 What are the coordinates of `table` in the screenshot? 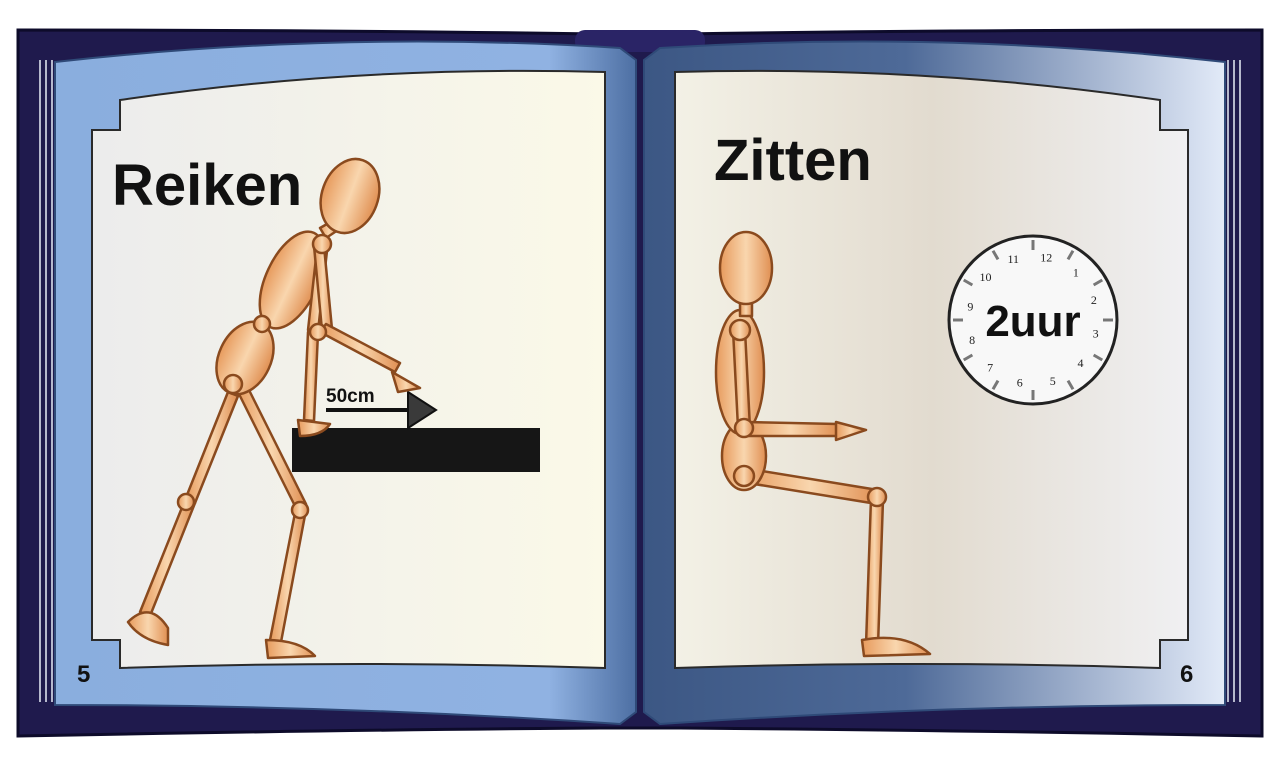 It's located at (416, 450).